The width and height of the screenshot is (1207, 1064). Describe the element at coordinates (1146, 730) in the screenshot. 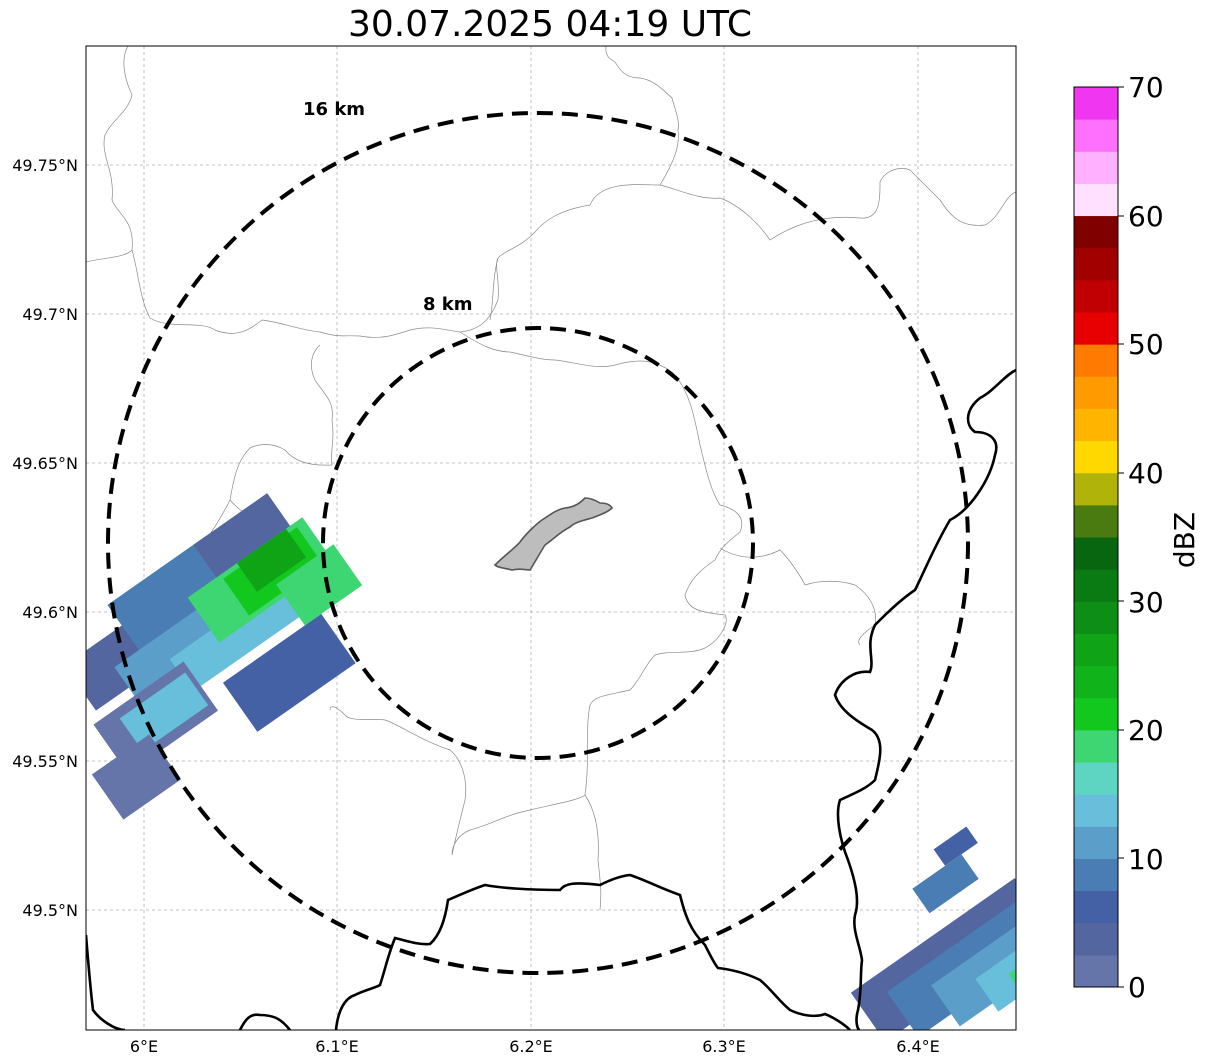

I see `colorbar-tick-label: 20` at that location.